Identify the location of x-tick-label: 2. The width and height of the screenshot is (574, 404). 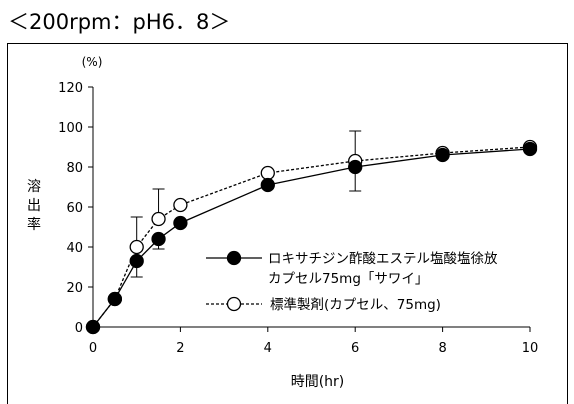
(180, 348).